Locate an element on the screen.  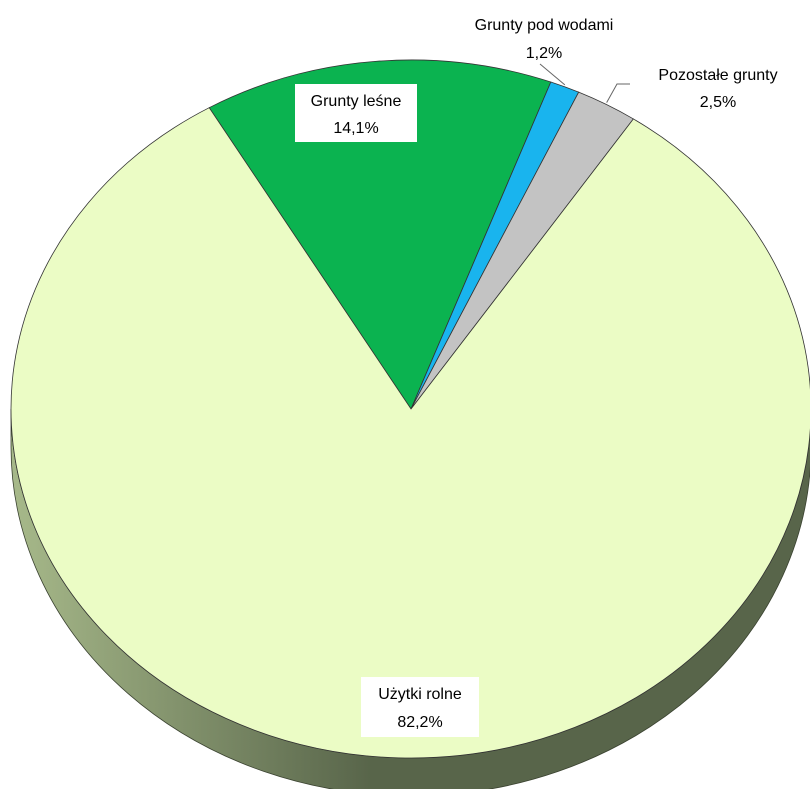
slice-label-name: Użytki rolne is located at coordinates (420, 694).